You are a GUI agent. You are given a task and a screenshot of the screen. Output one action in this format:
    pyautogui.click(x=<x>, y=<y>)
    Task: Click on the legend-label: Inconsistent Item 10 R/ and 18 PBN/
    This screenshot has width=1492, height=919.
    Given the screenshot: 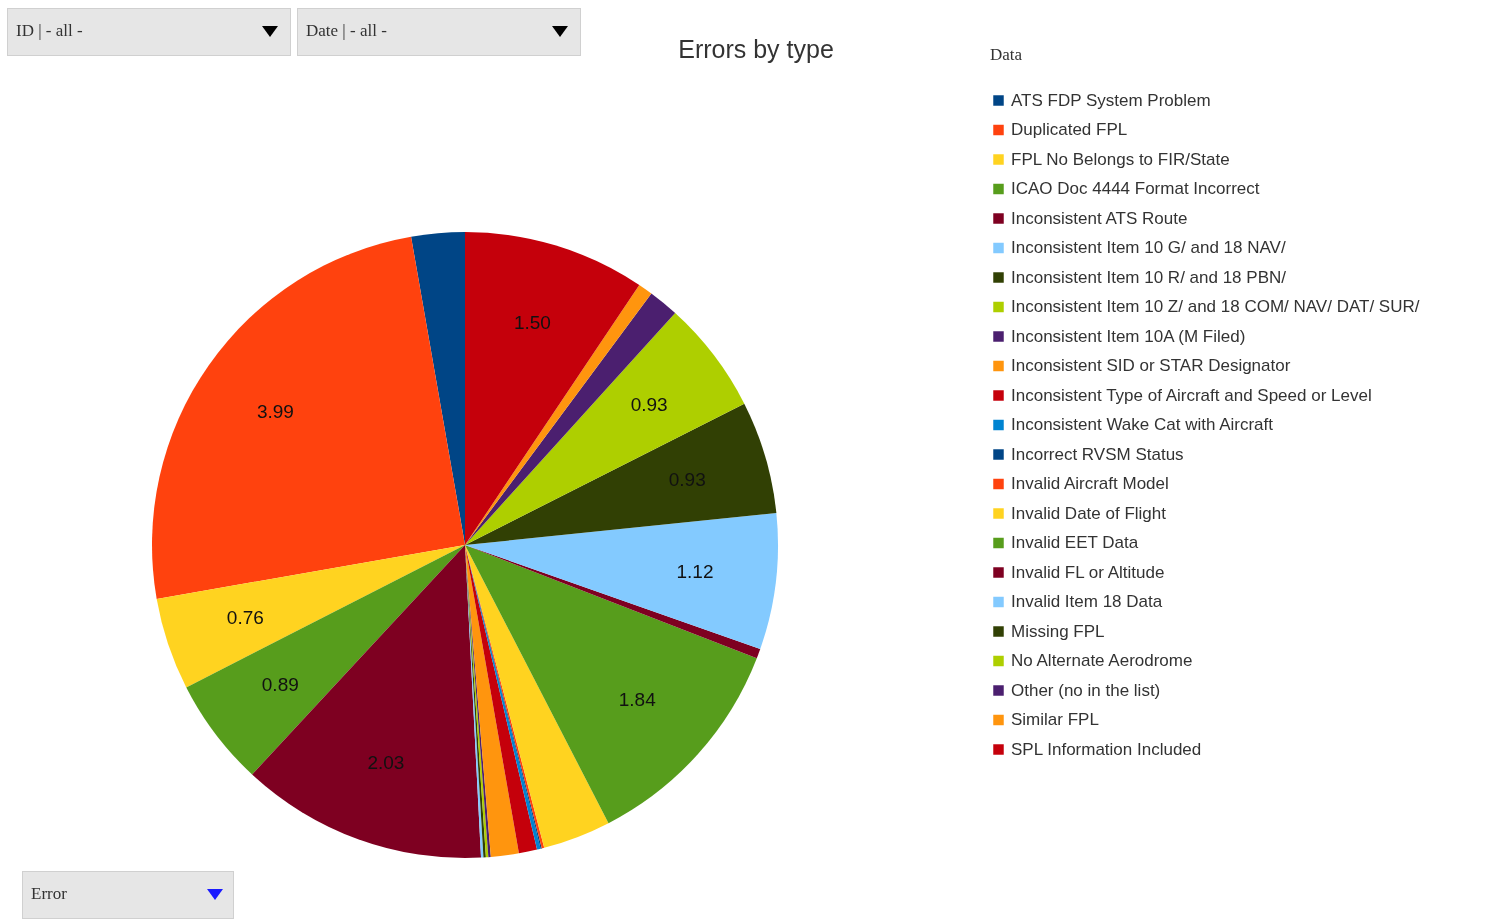 What is the action you would take?
    pyautogui.click(x=1149, y=277)
    